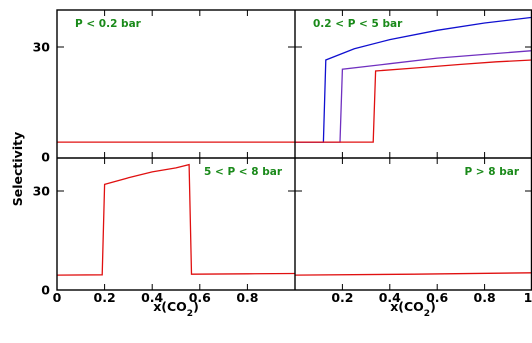  I want to click on x-axis-label-right-close: ), so click(433, 306).